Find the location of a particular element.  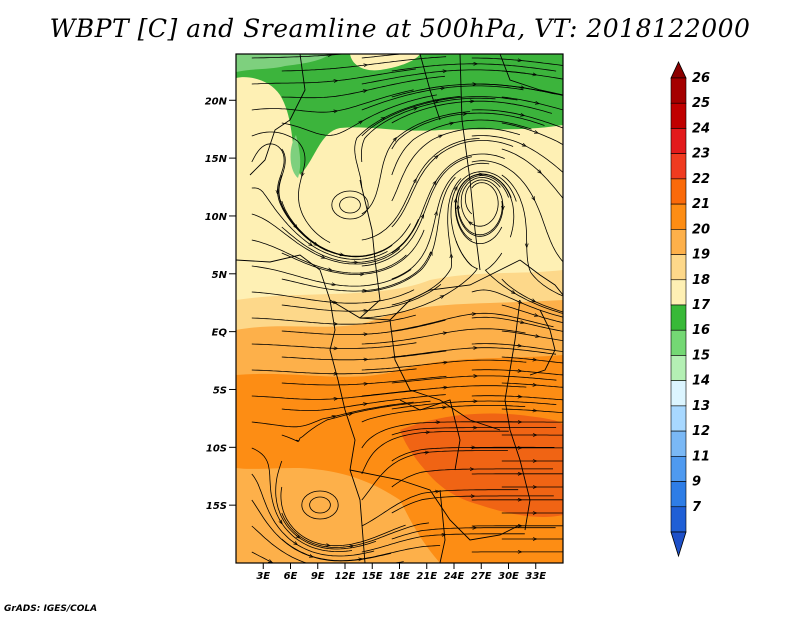

colorbar-label: 7 is located at coordinates (697, 507).